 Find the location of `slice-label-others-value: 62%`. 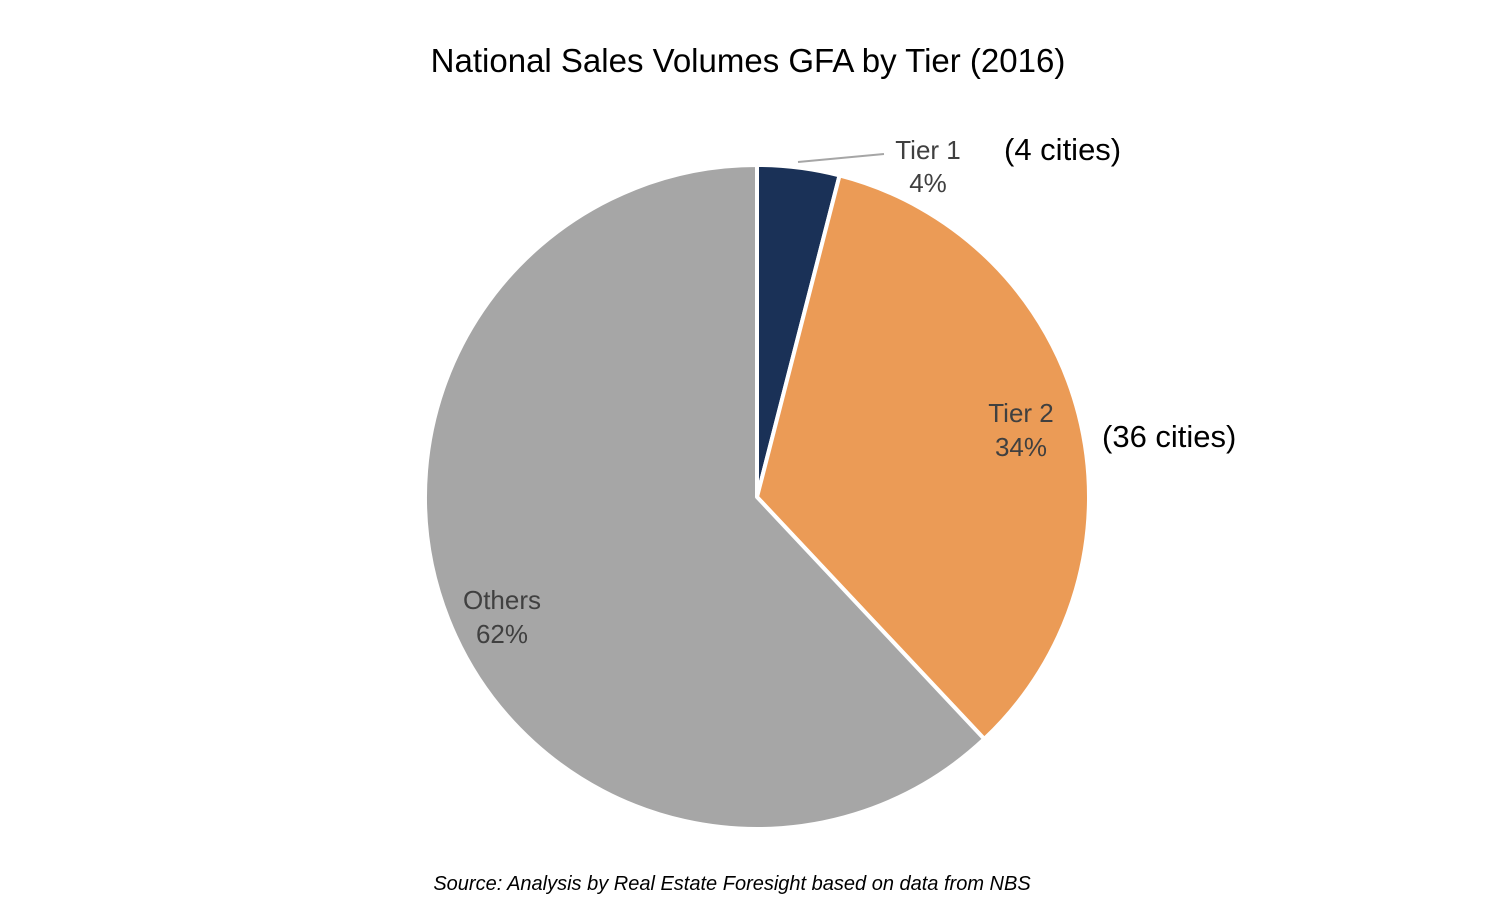

slice-label-others-value: 62% is located at coordinates (502, 634).